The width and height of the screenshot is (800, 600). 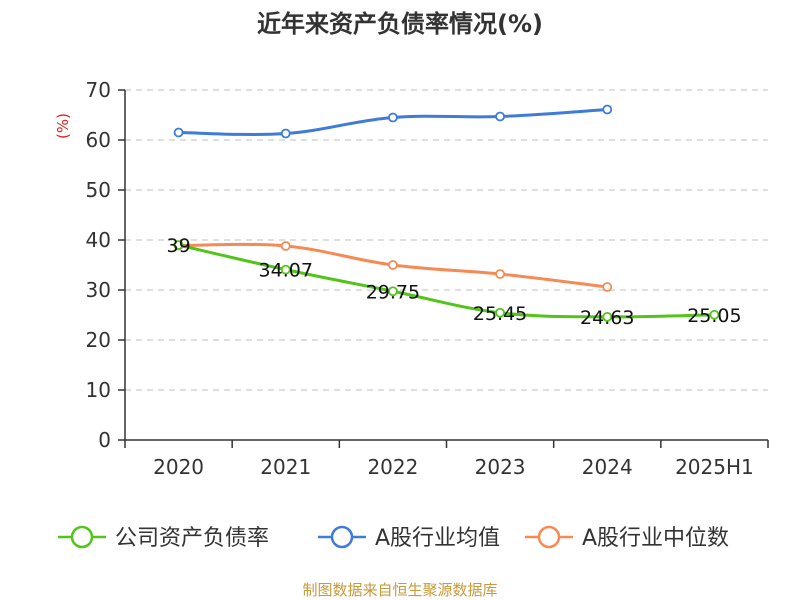 I want to click on y-tick-label: 60, so click(x=98, y=140).